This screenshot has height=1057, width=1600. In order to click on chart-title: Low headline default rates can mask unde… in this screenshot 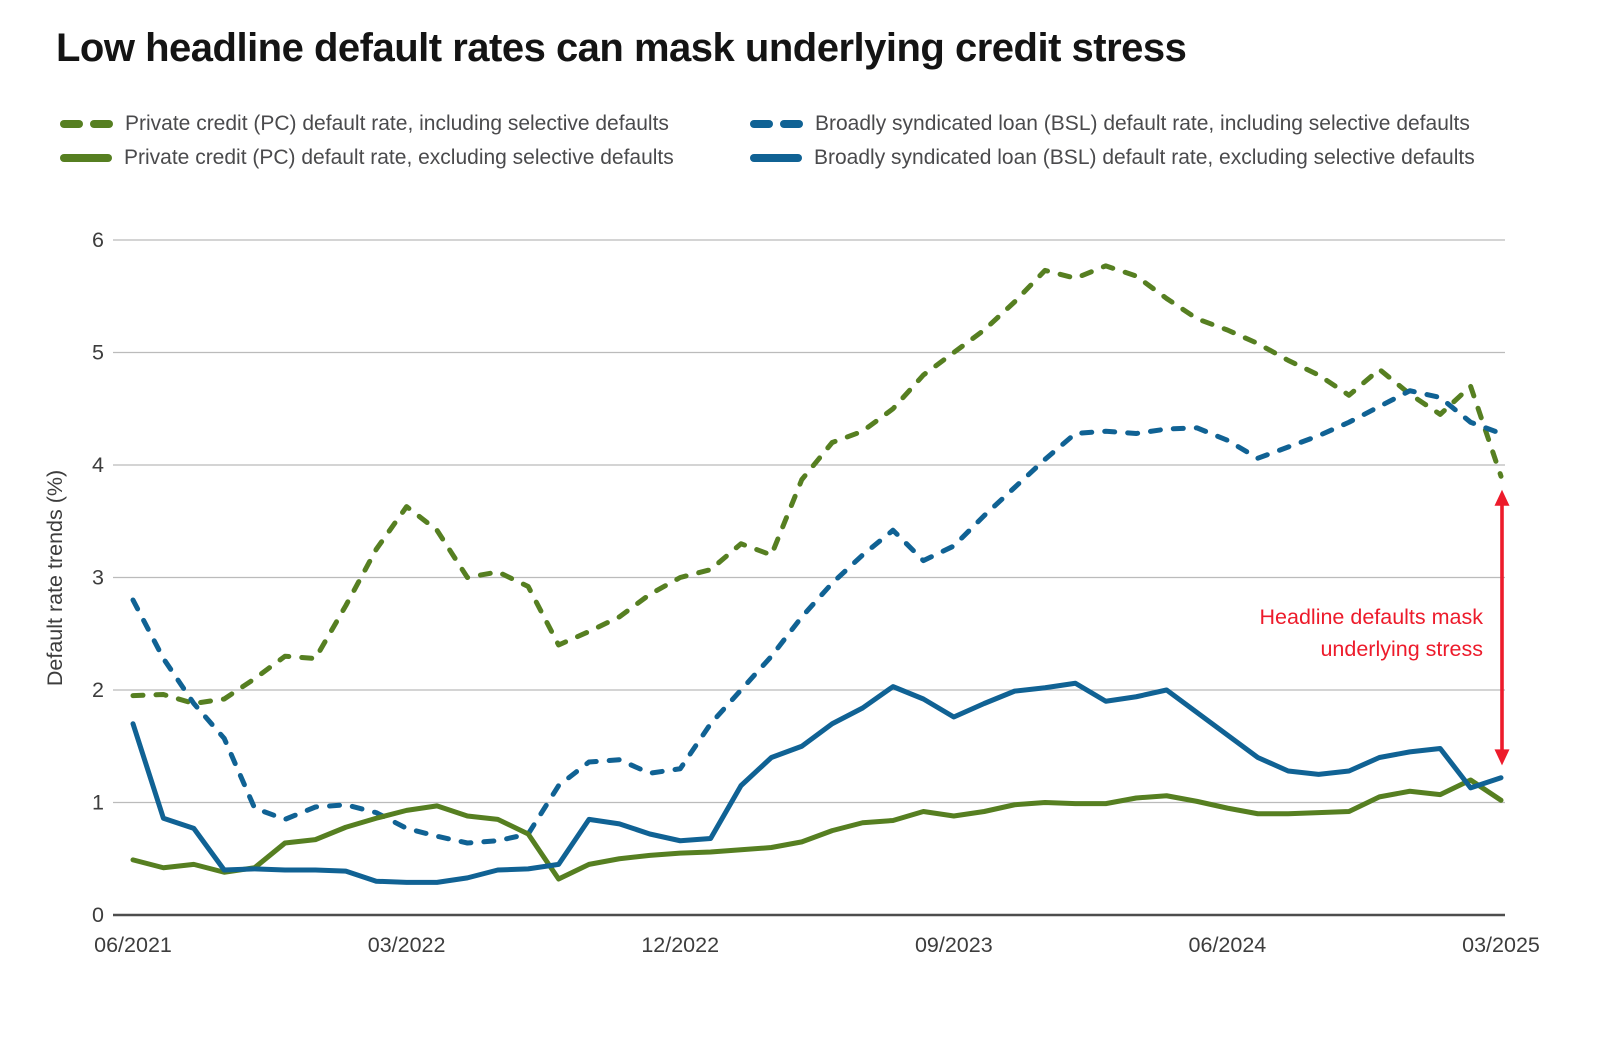, I will do `click(621, 48)`.